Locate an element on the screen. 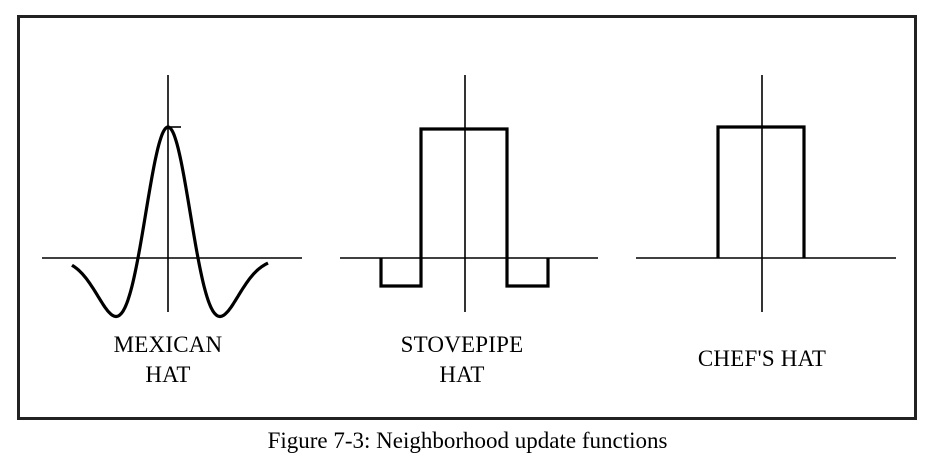  chefs-hat-label: CHEF'S HAT is located at coordinates (762, 359).